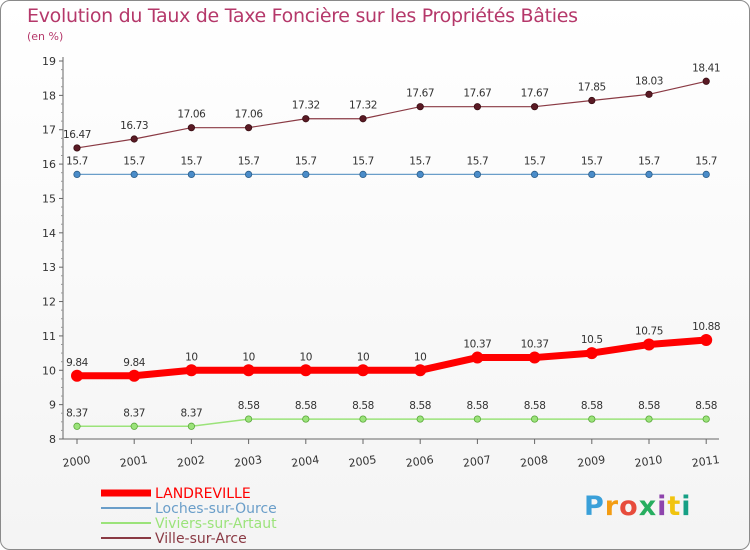 Image resolution: width=750 pixels, height=550 pixels. Describe the element at coordinates (49, 61) in the screenshot. I see `y-tick-label: 19` at that location.